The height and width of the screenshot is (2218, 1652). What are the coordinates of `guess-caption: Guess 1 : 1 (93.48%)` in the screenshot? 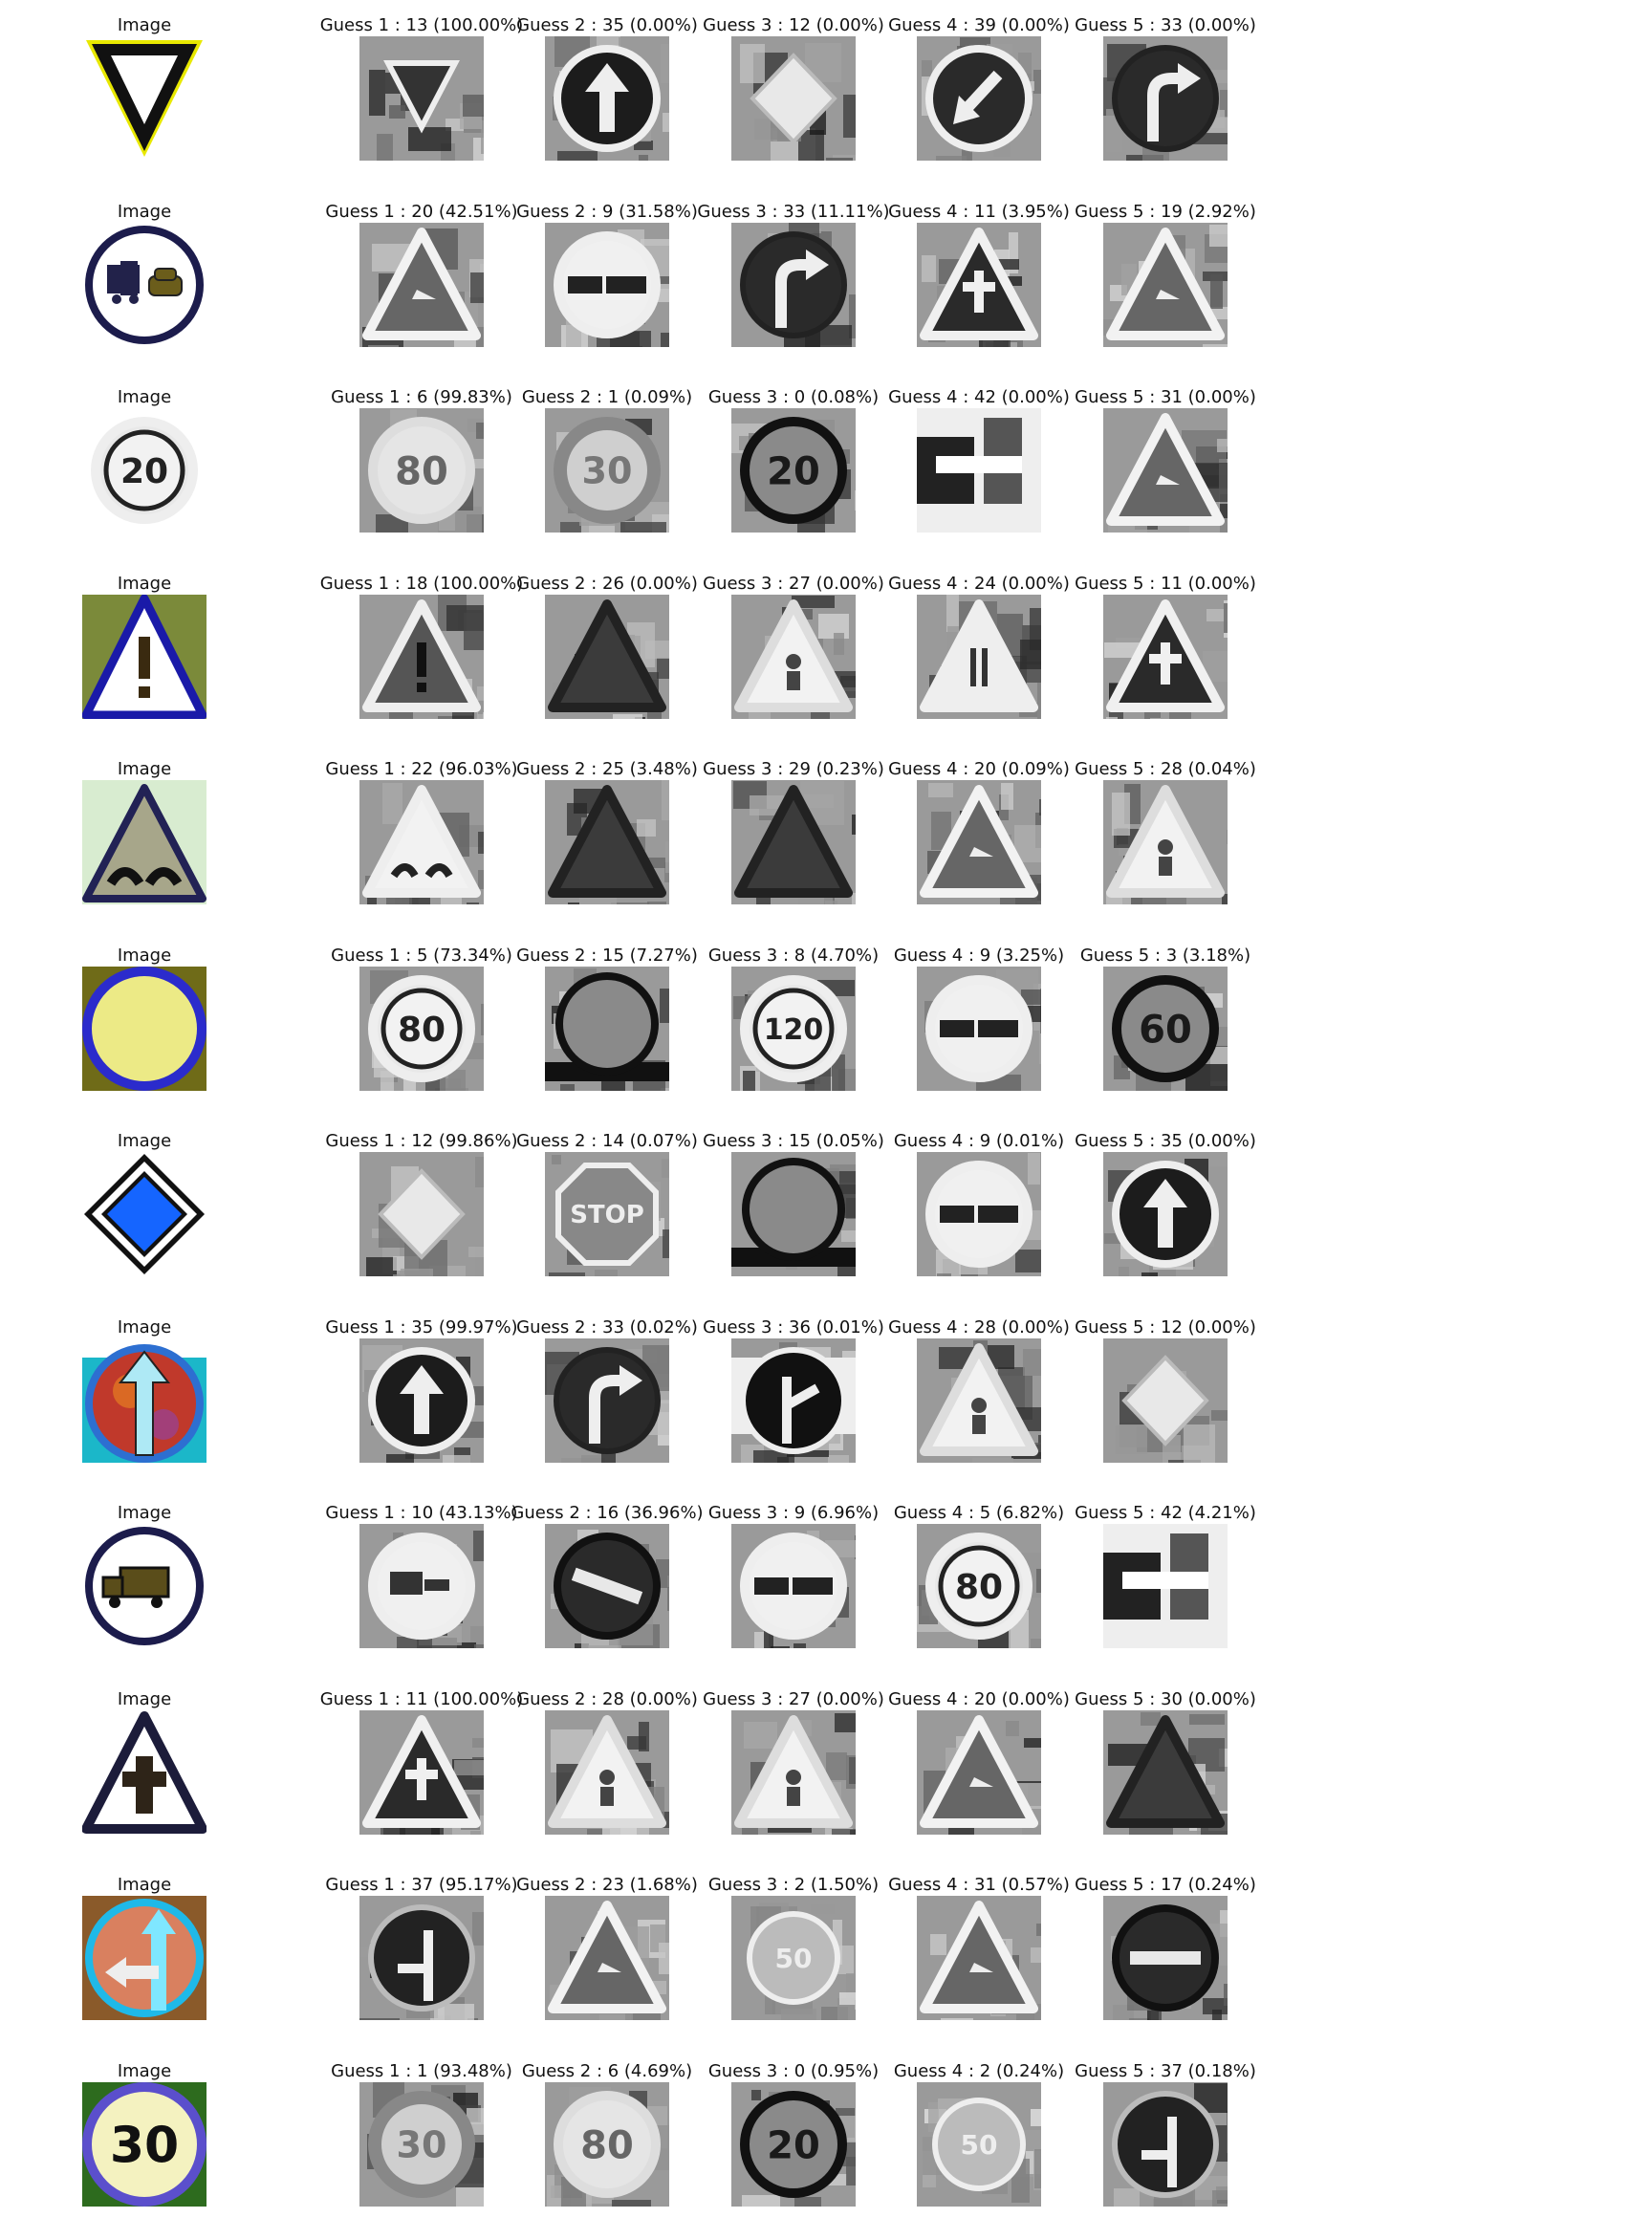 It's located at (421, 2070).